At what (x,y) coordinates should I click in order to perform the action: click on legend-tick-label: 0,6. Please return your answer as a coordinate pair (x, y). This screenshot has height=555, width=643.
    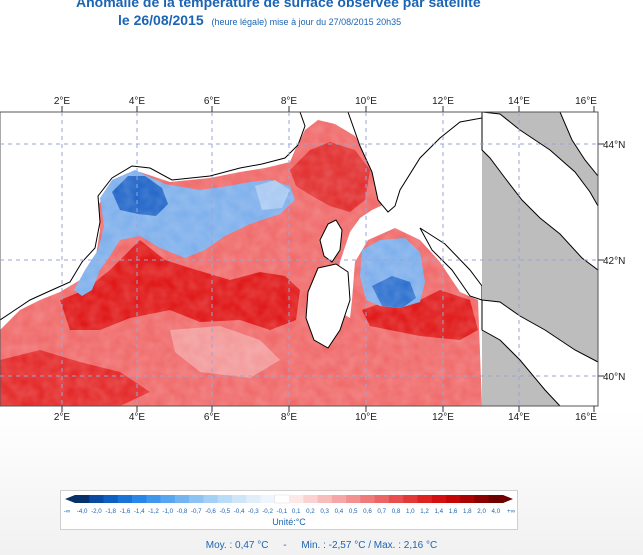
    Looking at the image, I should click on (367, 511).